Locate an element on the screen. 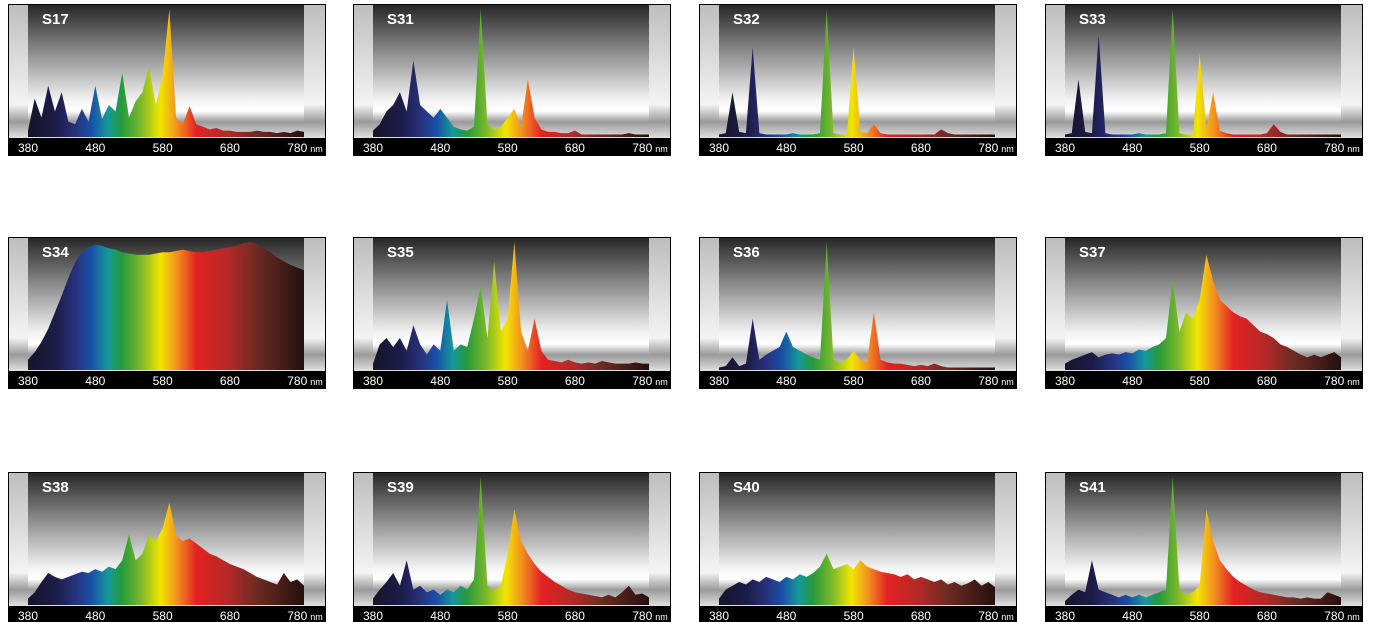  spectrum-panel: 380 480 580 680 780 nm S36 is located at coordinates (858, 313).